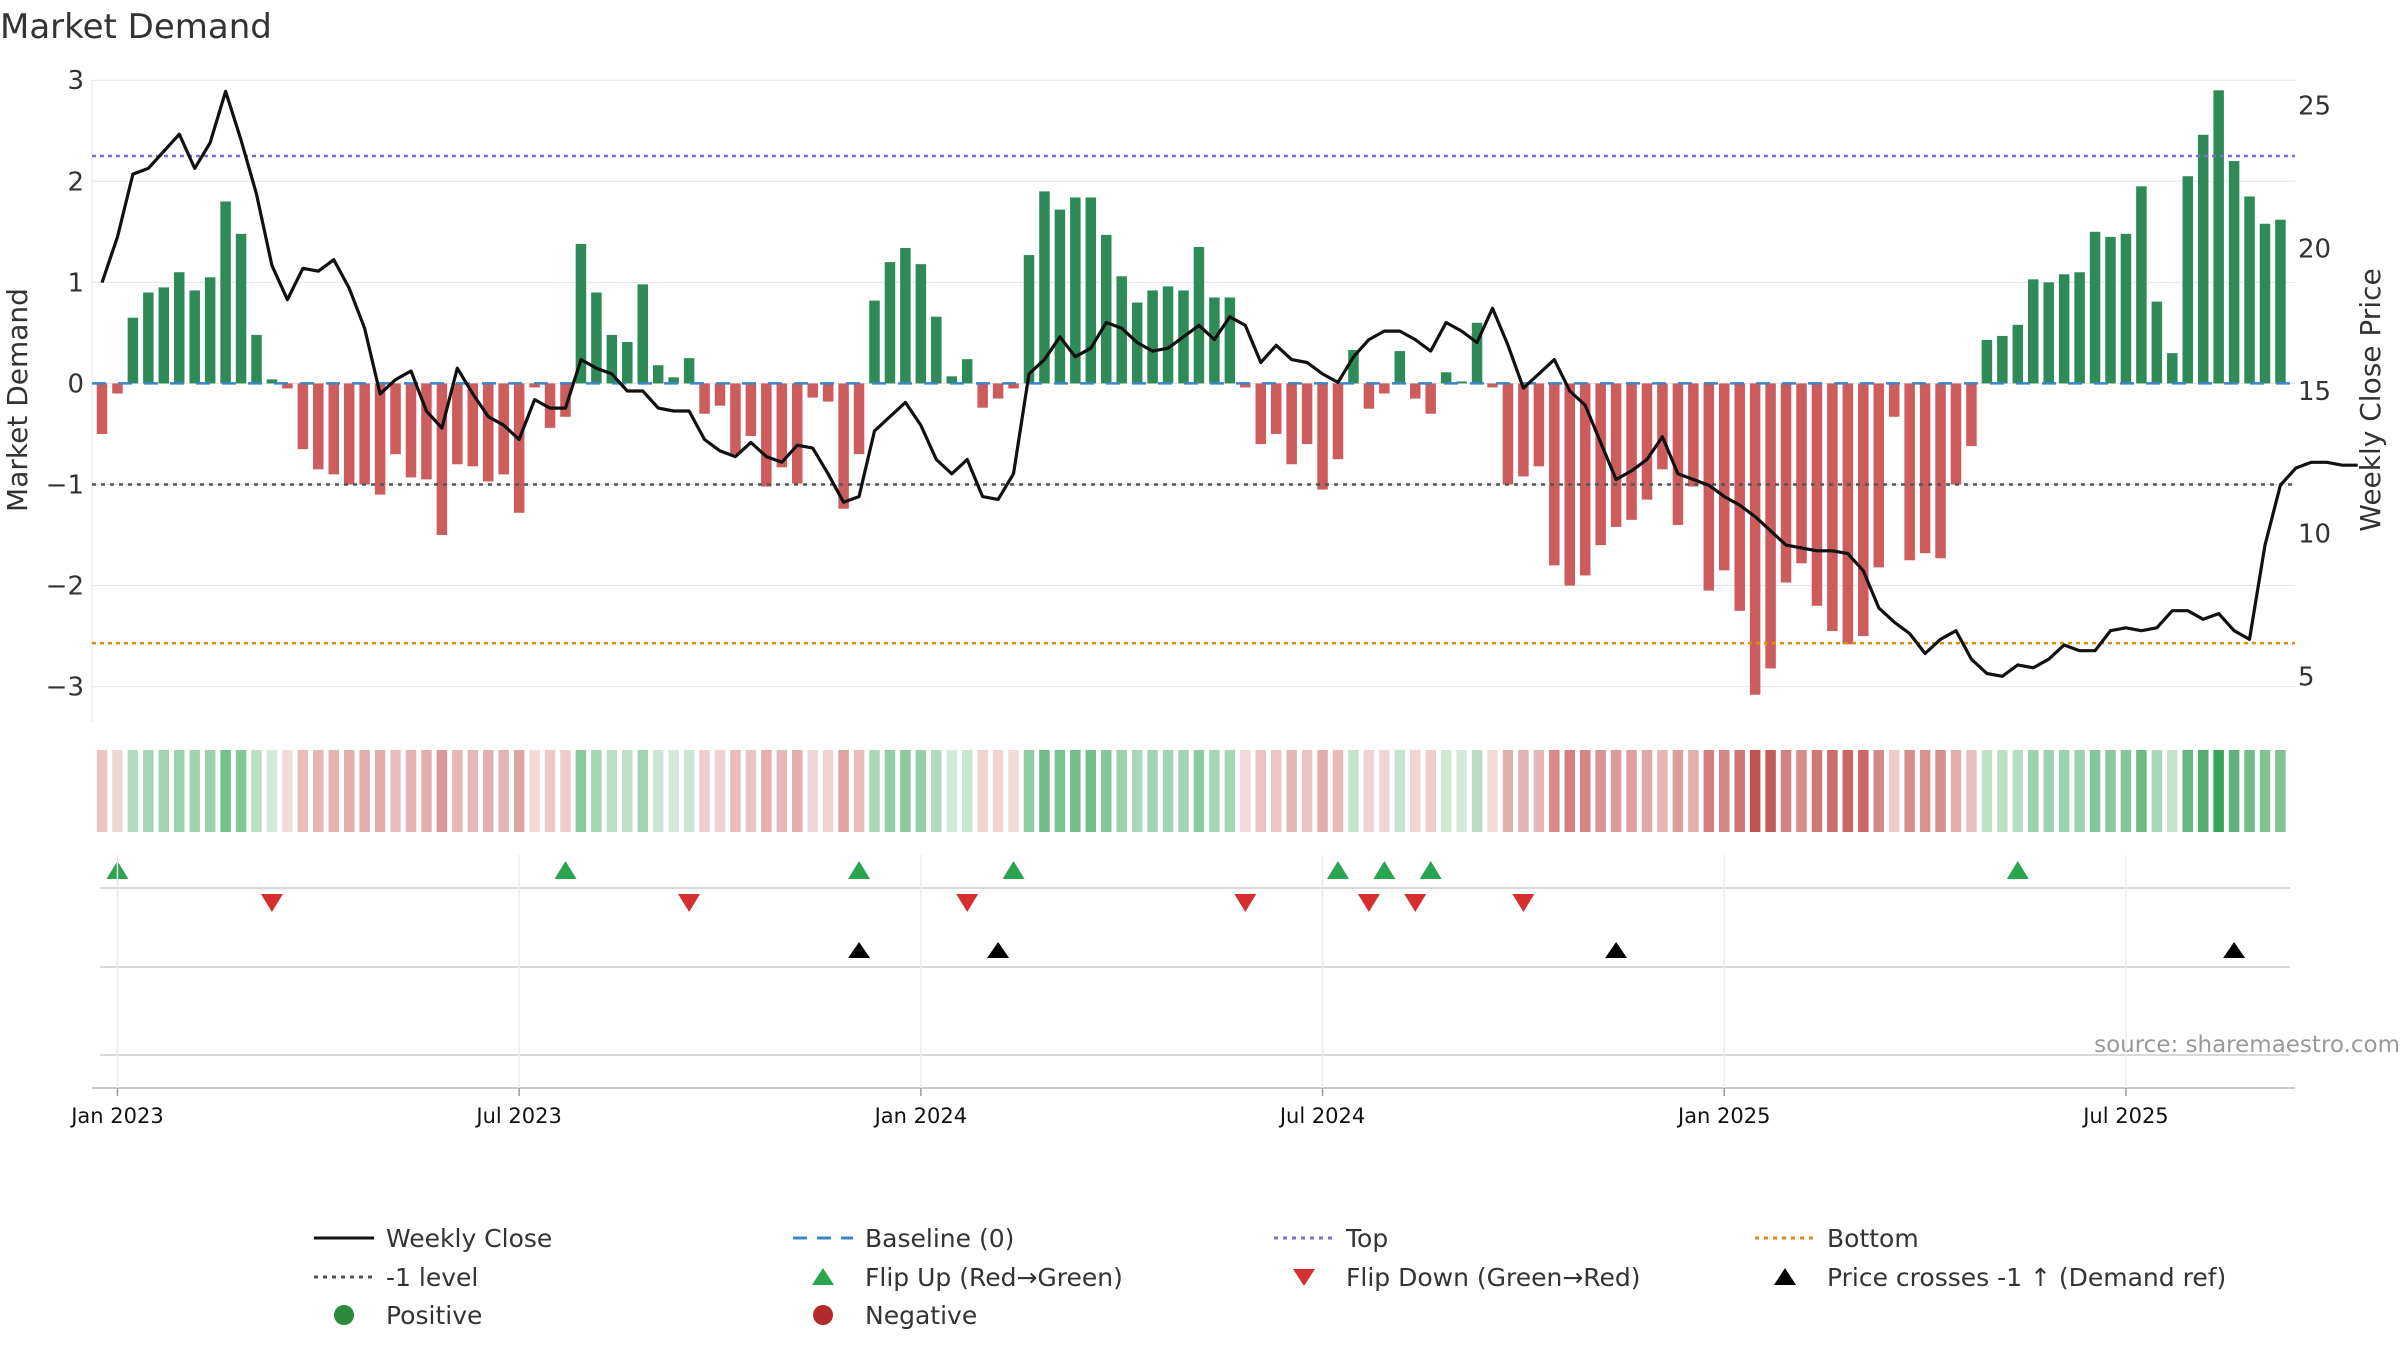 Image resolution: width=2400 pixels, height=1354 pixels. I want to click on legend-swatch-triangle-up, so click(1785, 1276).